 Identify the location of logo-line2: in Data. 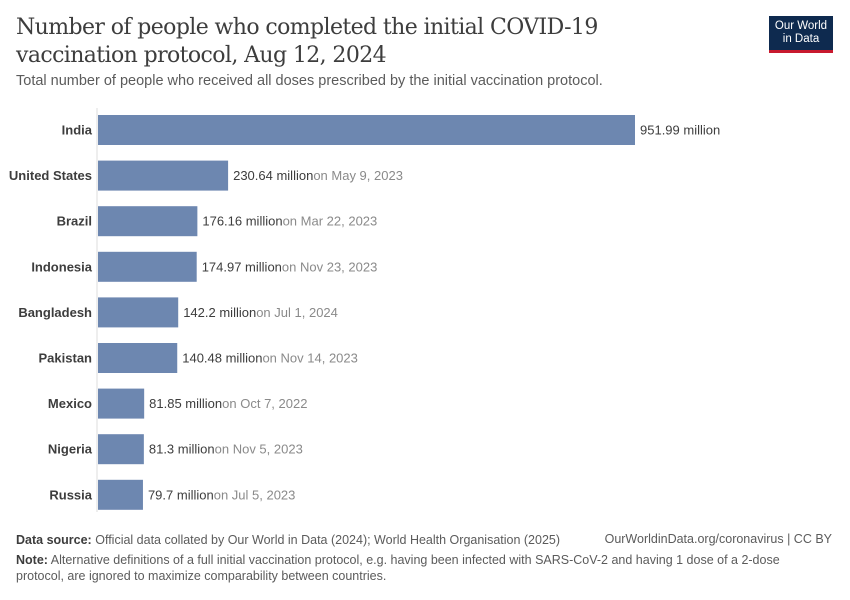
(801, 39).